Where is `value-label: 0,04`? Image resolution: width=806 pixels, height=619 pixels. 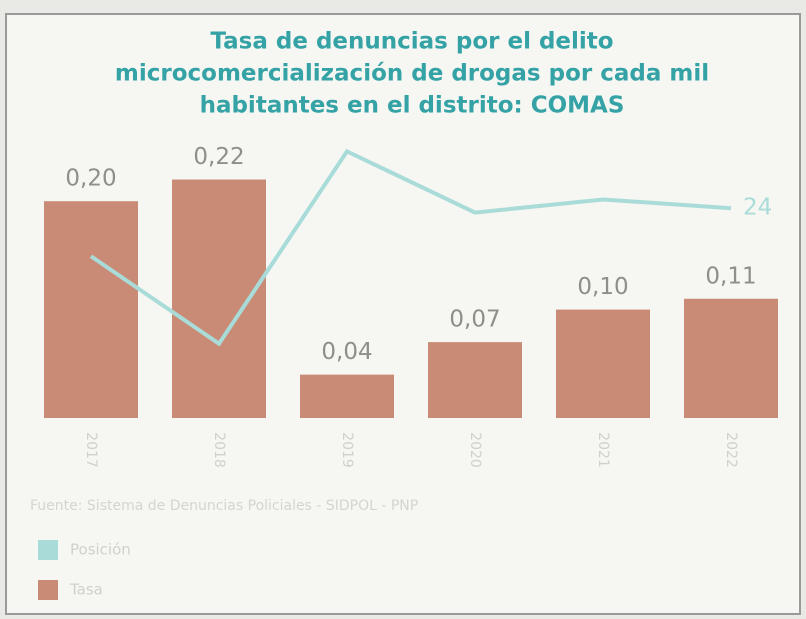 value-label: 0,04 is located at coordinates (346, 352).